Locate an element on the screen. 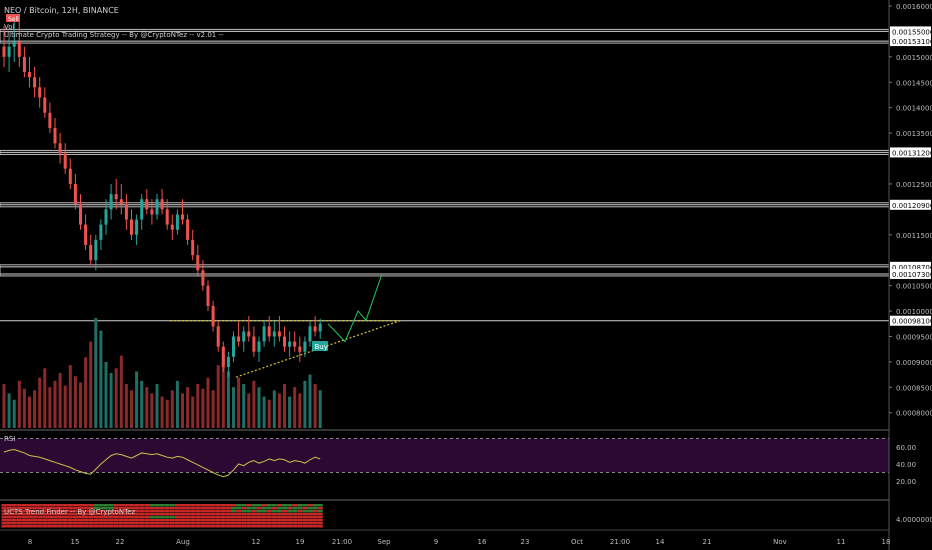 This screenshot has height=550, width=932. buy-signal-badge is located at coordinates (320, 346).